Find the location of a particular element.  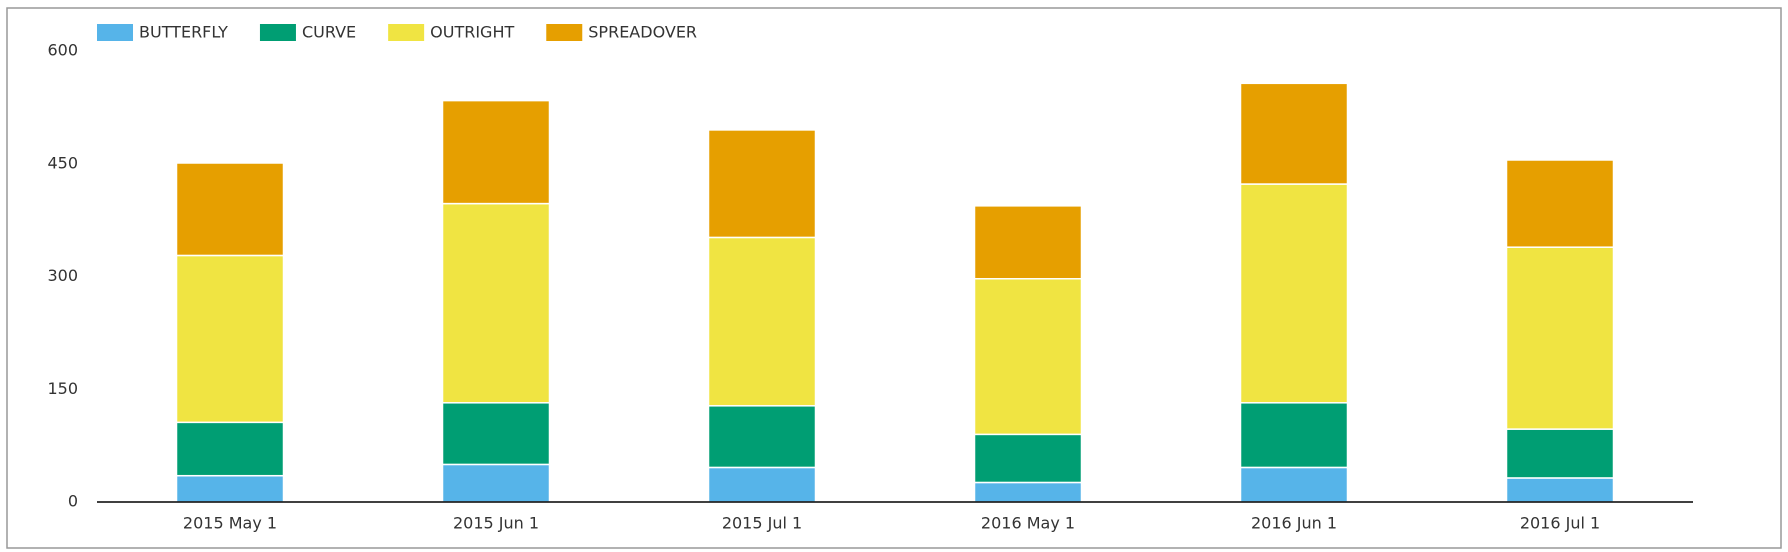

legend-label: OUTRIGHT is located at coordinates (472, 32).